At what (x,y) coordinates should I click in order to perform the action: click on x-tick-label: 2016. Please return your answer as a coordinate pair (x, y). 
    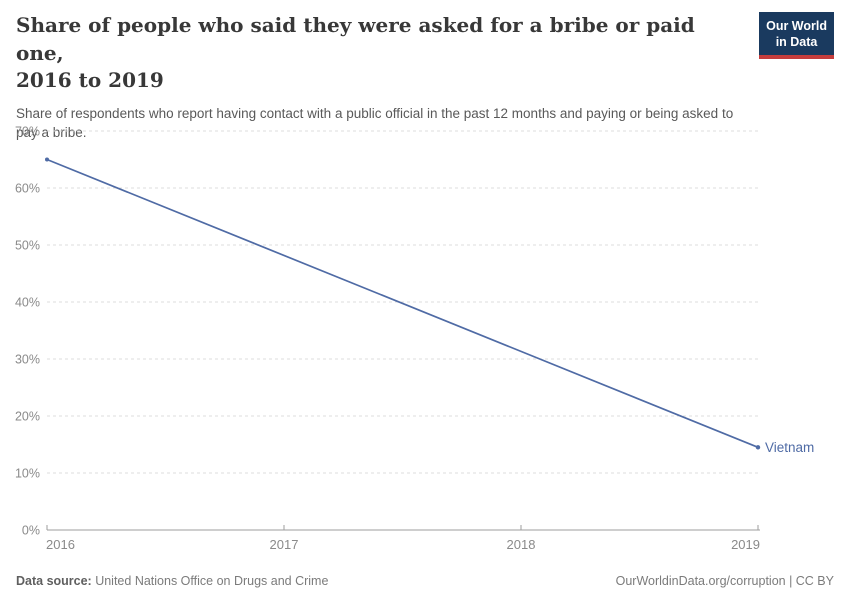
    Looking at the image, I should click on (60, 544).